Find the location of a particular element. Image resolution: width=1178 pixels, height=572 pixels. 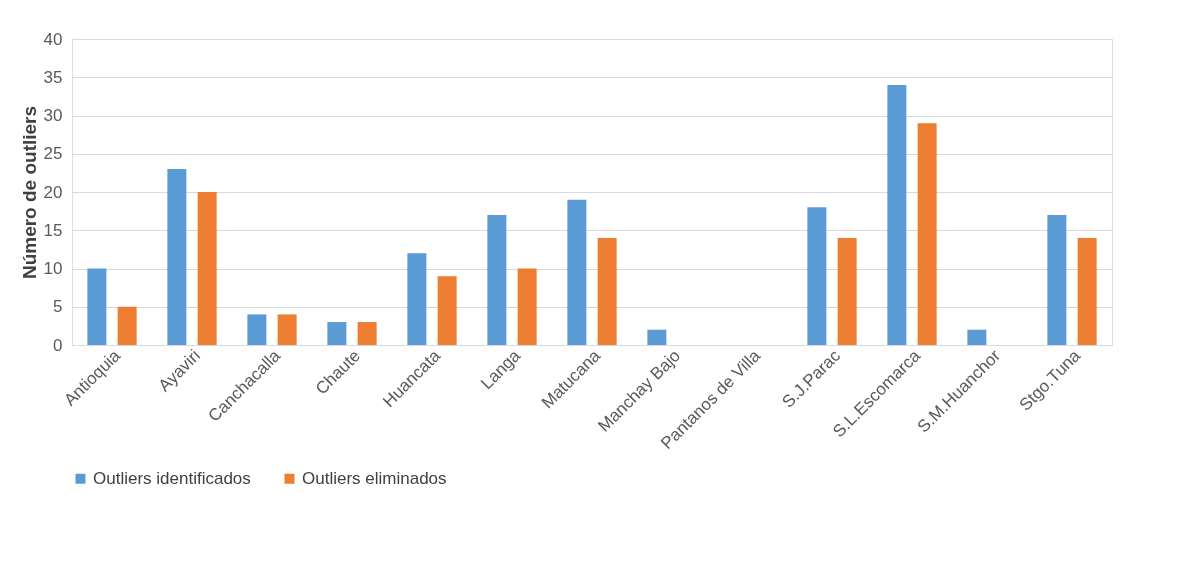

y-tick-label: 30 is located at coordinates (53, 115).